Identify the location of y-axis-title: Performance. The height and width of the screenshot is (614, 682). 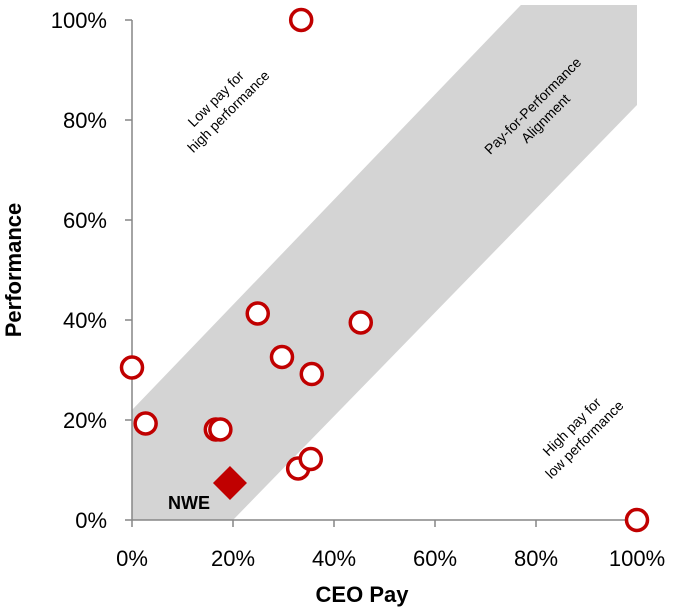
(13, 270).